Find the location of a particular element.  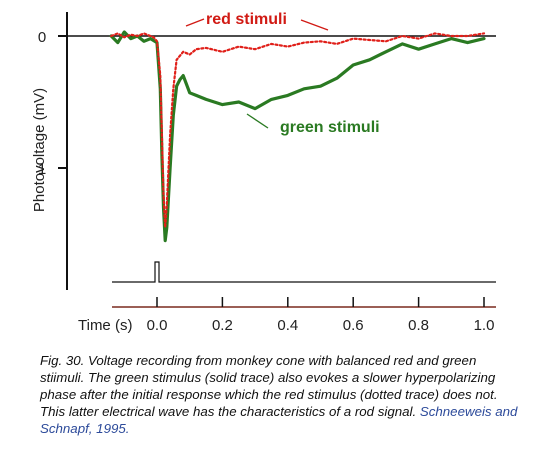

x-tick-label-1: 0.2 is located at coordinates (222, 325).